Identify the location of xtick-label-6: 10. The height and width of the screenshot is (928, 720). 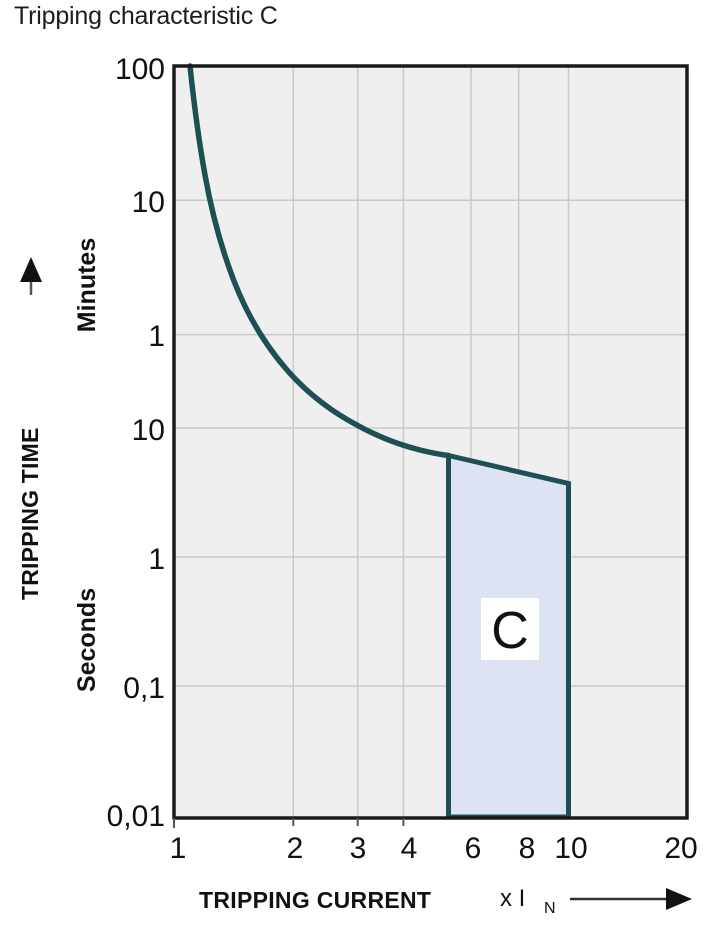
(570, 848).